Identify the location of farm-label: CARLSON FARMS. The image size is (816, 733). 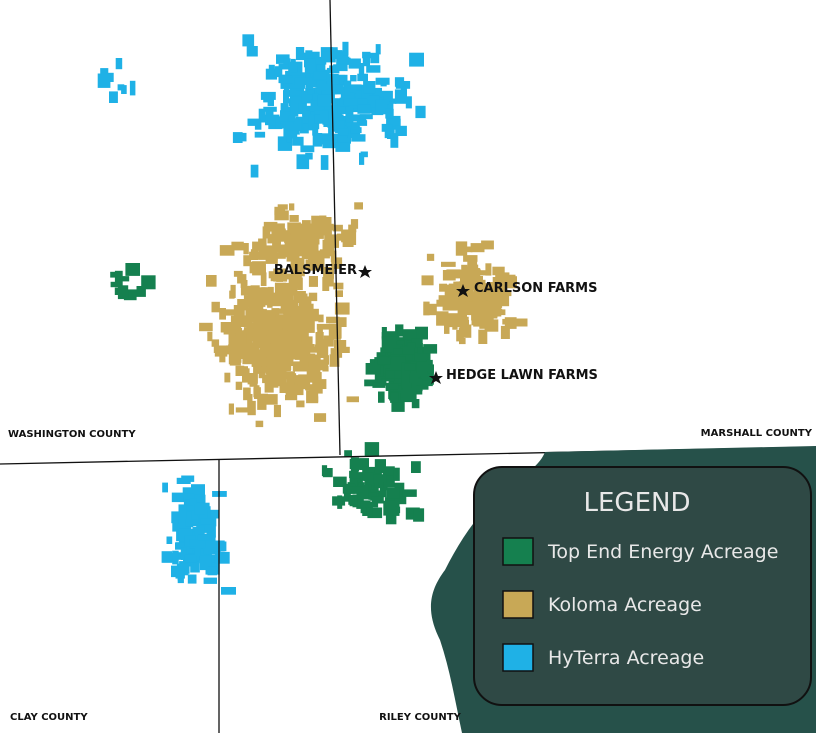
(535, 288).